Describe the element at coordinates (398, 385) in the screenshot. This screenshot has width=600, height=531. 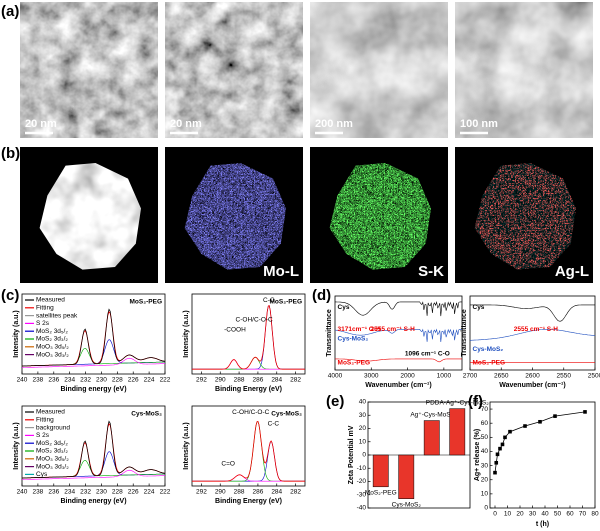
I see `x-axis-label: Wavenumber (cm⁻¹)` at that location.